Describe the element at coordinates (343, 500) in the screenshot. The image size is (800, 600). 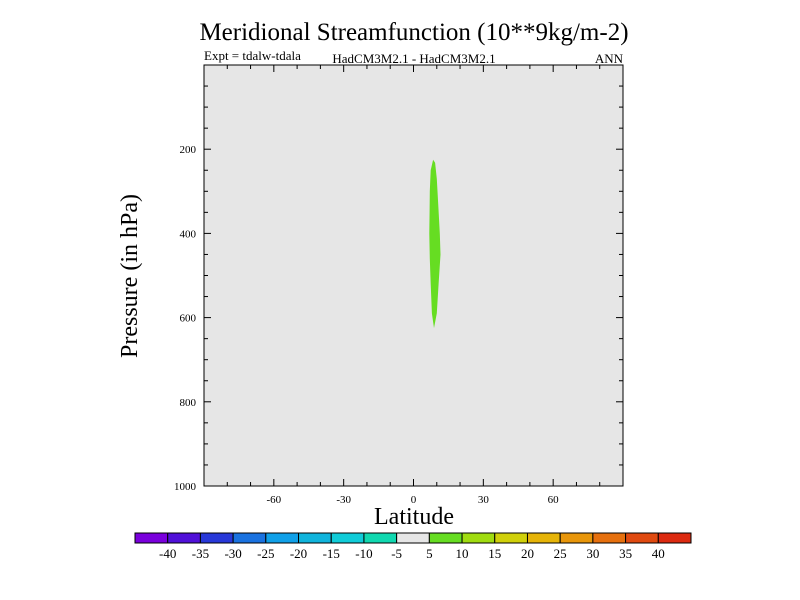
I see `x-tick-label: -30` at that location.